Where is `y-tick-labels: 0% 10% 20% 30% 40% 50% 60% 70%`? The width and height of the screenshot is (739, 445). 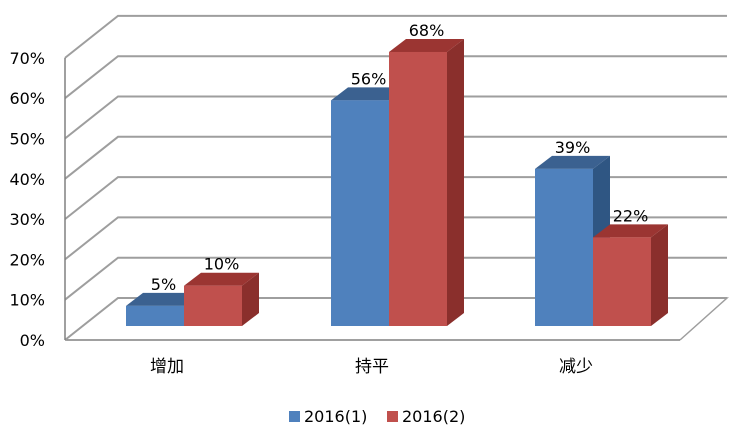 y-tick-labels: 0% 10% 20% 30% 40% 50% 60% 70% is located at coordinates (27, 199).